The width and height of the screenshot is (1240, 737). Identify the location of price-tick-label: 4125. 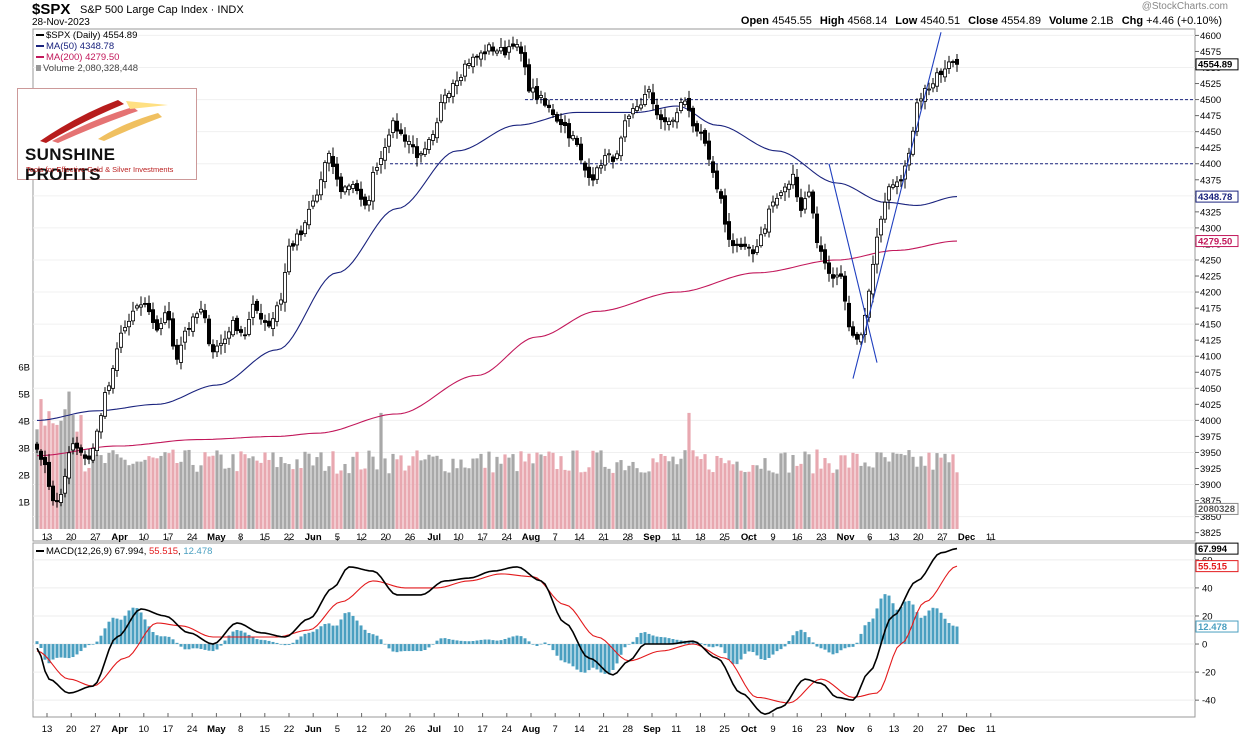
(1210, 341).